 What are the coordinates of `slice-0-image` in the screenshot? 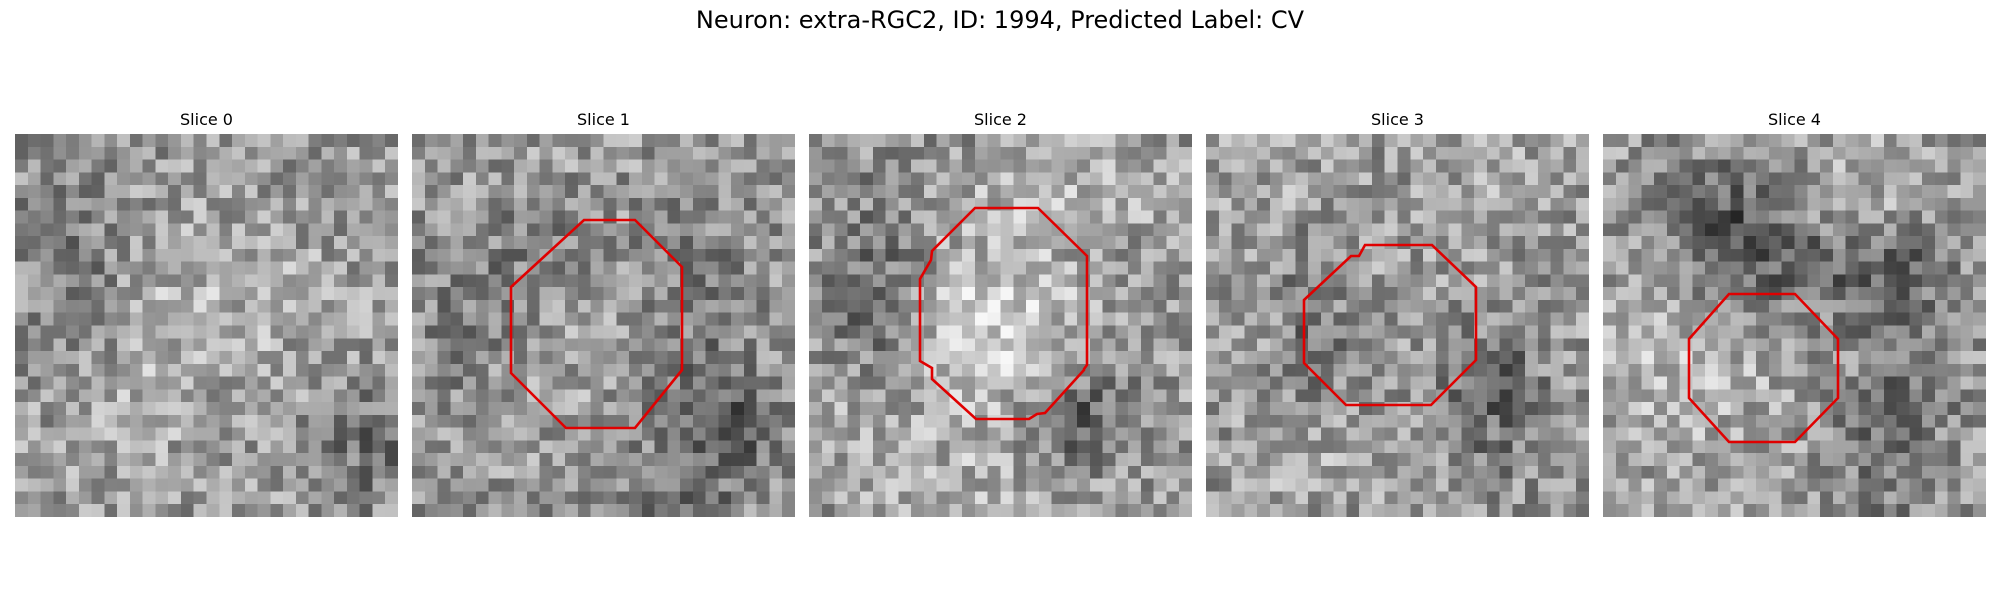 It's located at (206, 325).